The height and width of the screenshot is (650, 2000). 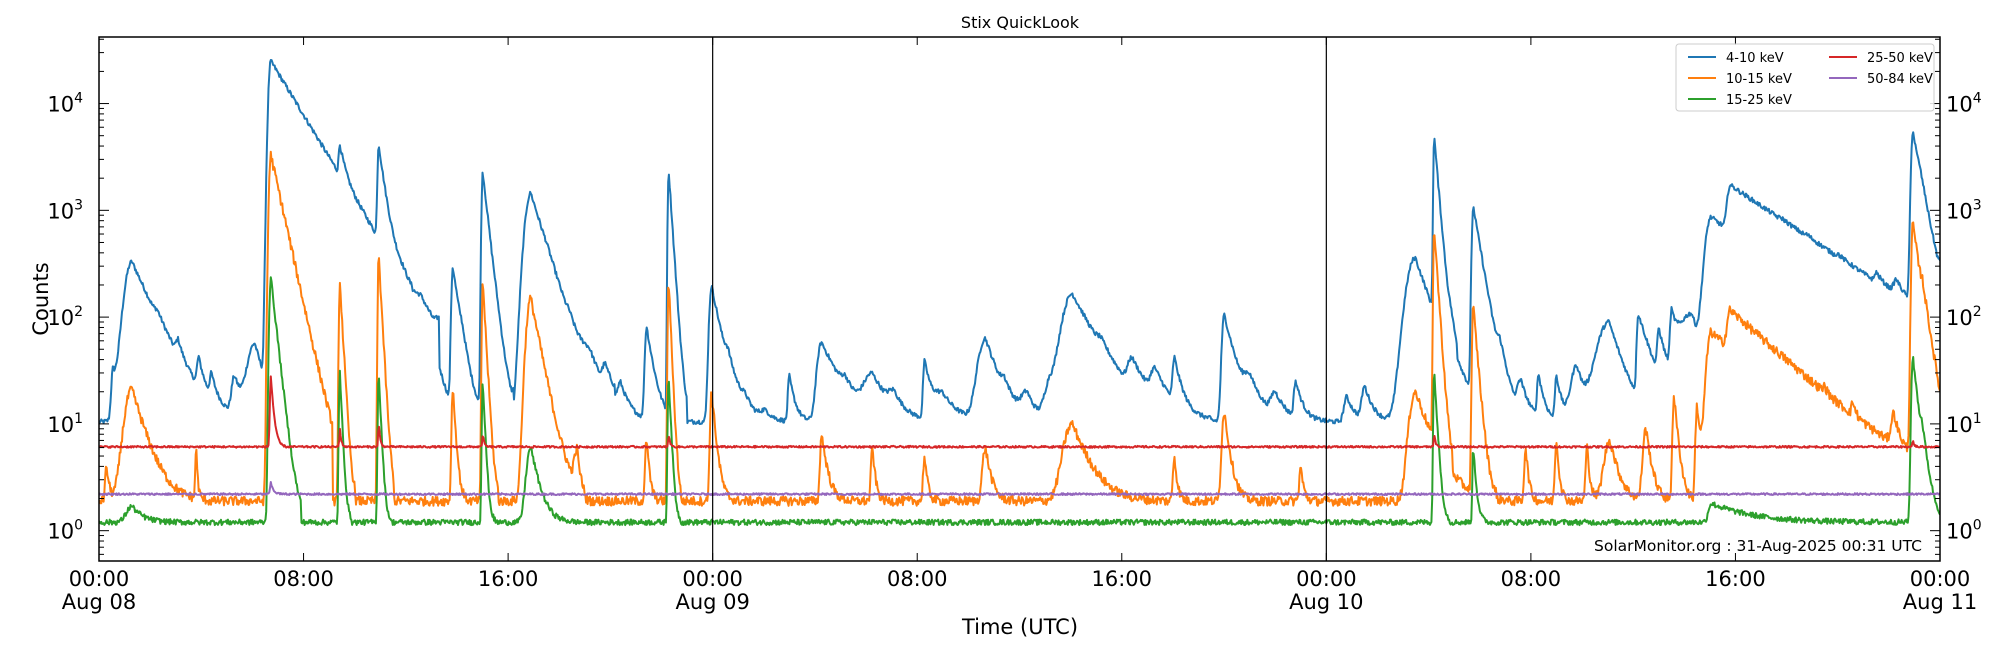 I want to click on y-tick-label-left: 100, so click(x=65, y=531).